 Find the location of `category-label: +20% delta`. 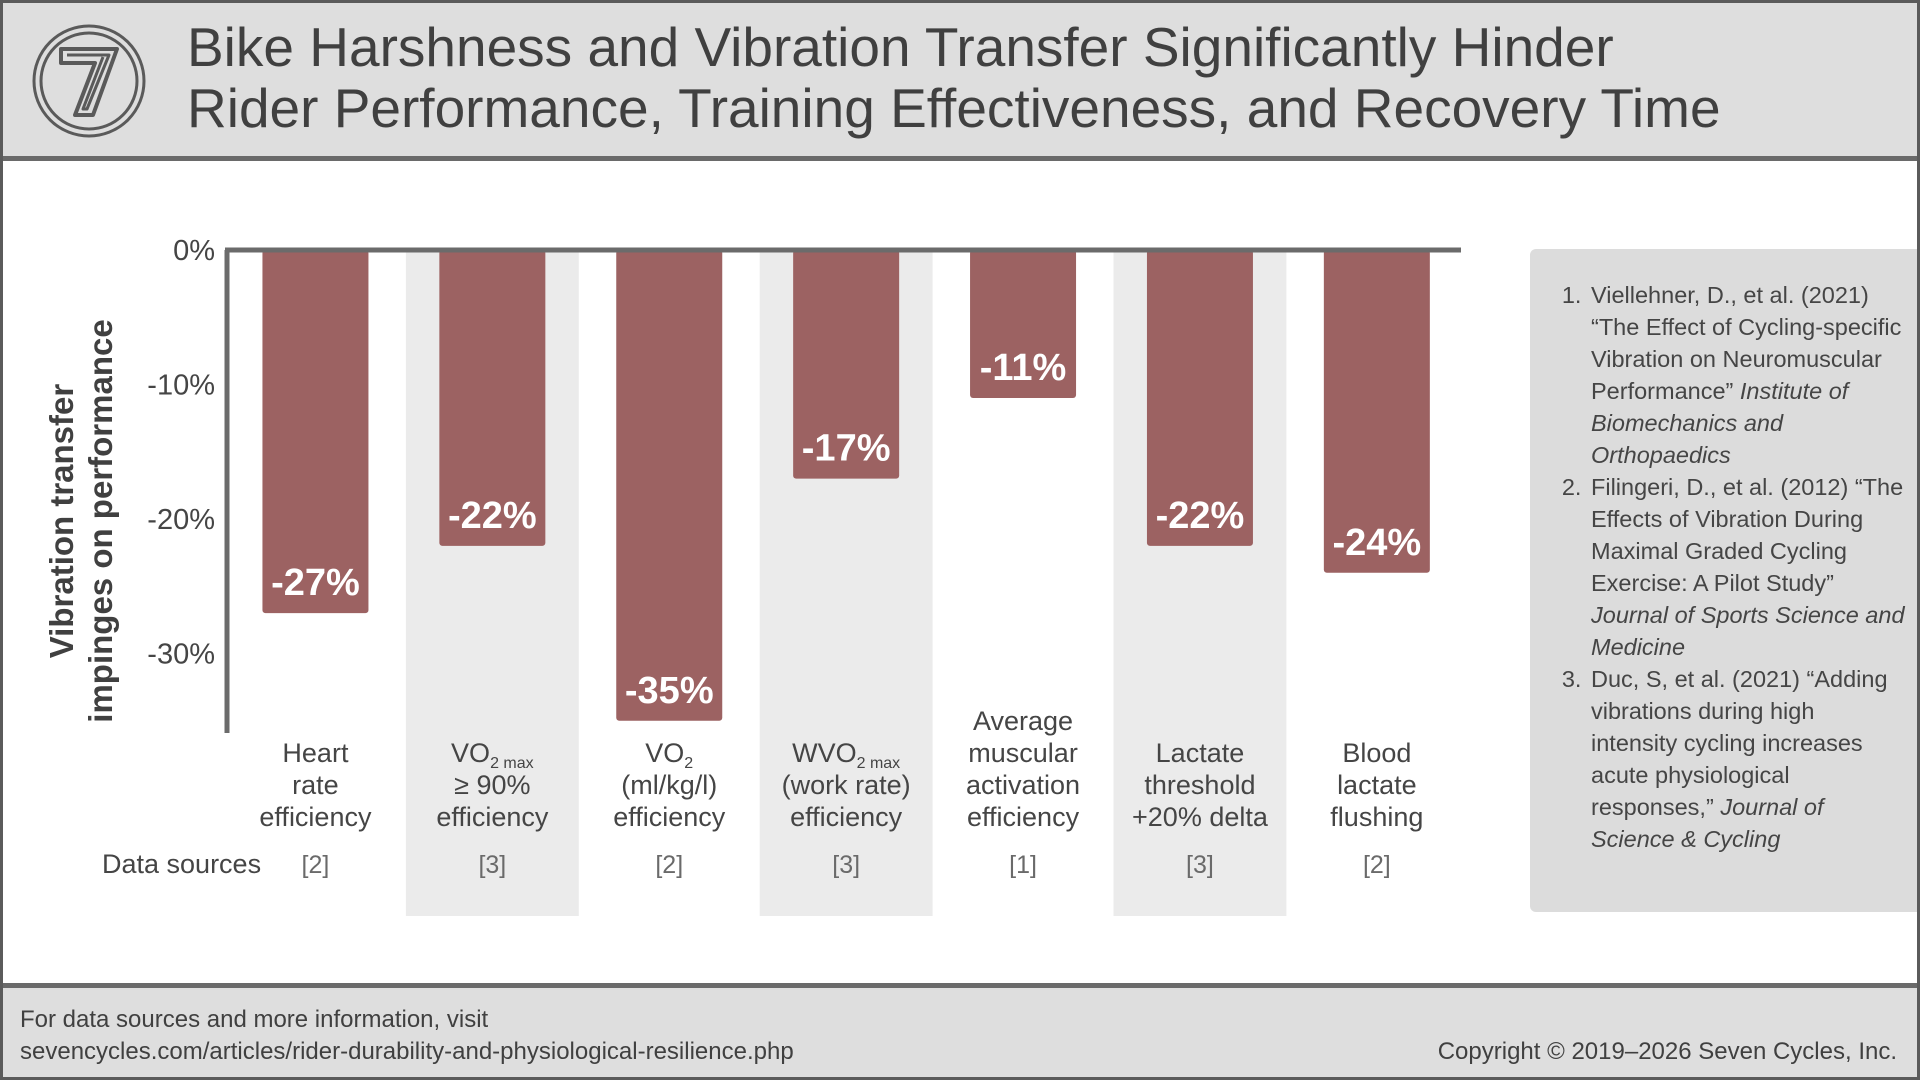

category-label: +20% delta is located at coordinates (1200, 817).